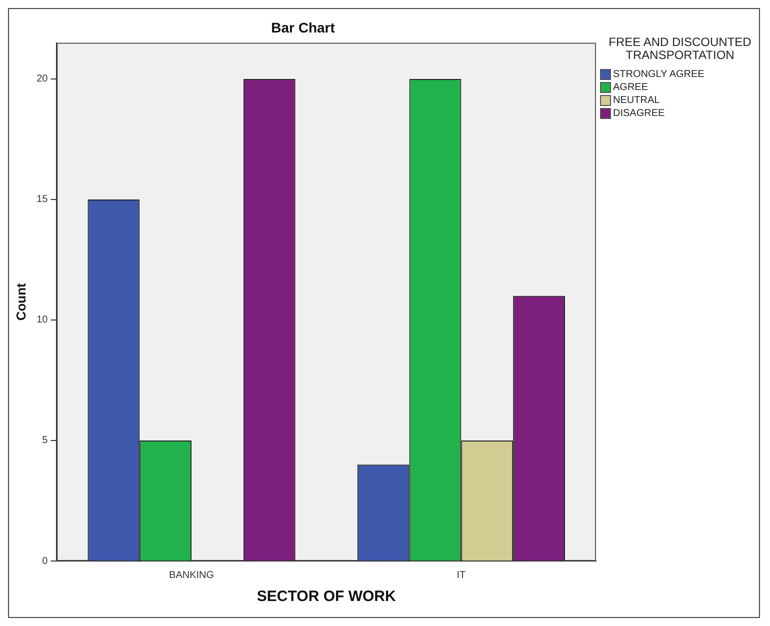 This screenshot has width=770, height=626. I want to click on chart-title: Bar Chart, so click(303, 27).